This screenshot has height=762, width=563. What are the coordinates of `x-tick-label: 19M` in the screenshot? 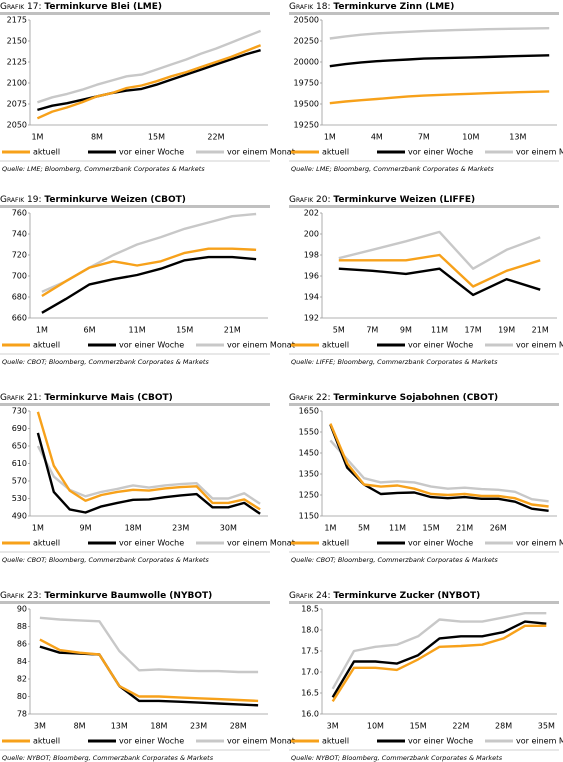 It's located at (506, 330).